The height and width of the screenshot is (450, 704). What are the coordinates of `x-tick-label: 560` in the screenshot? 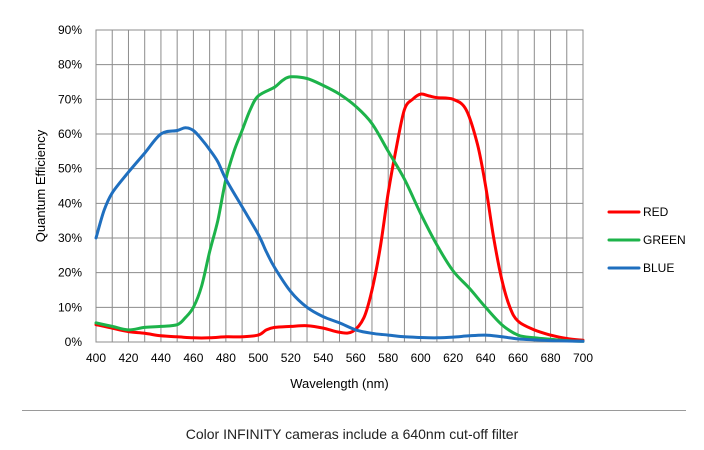 It's located at (356, 358).